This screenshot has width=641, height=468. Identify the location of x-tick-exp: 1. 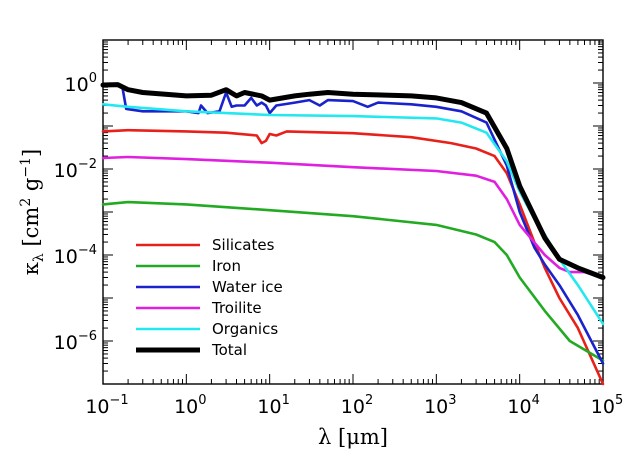
(286, 400).